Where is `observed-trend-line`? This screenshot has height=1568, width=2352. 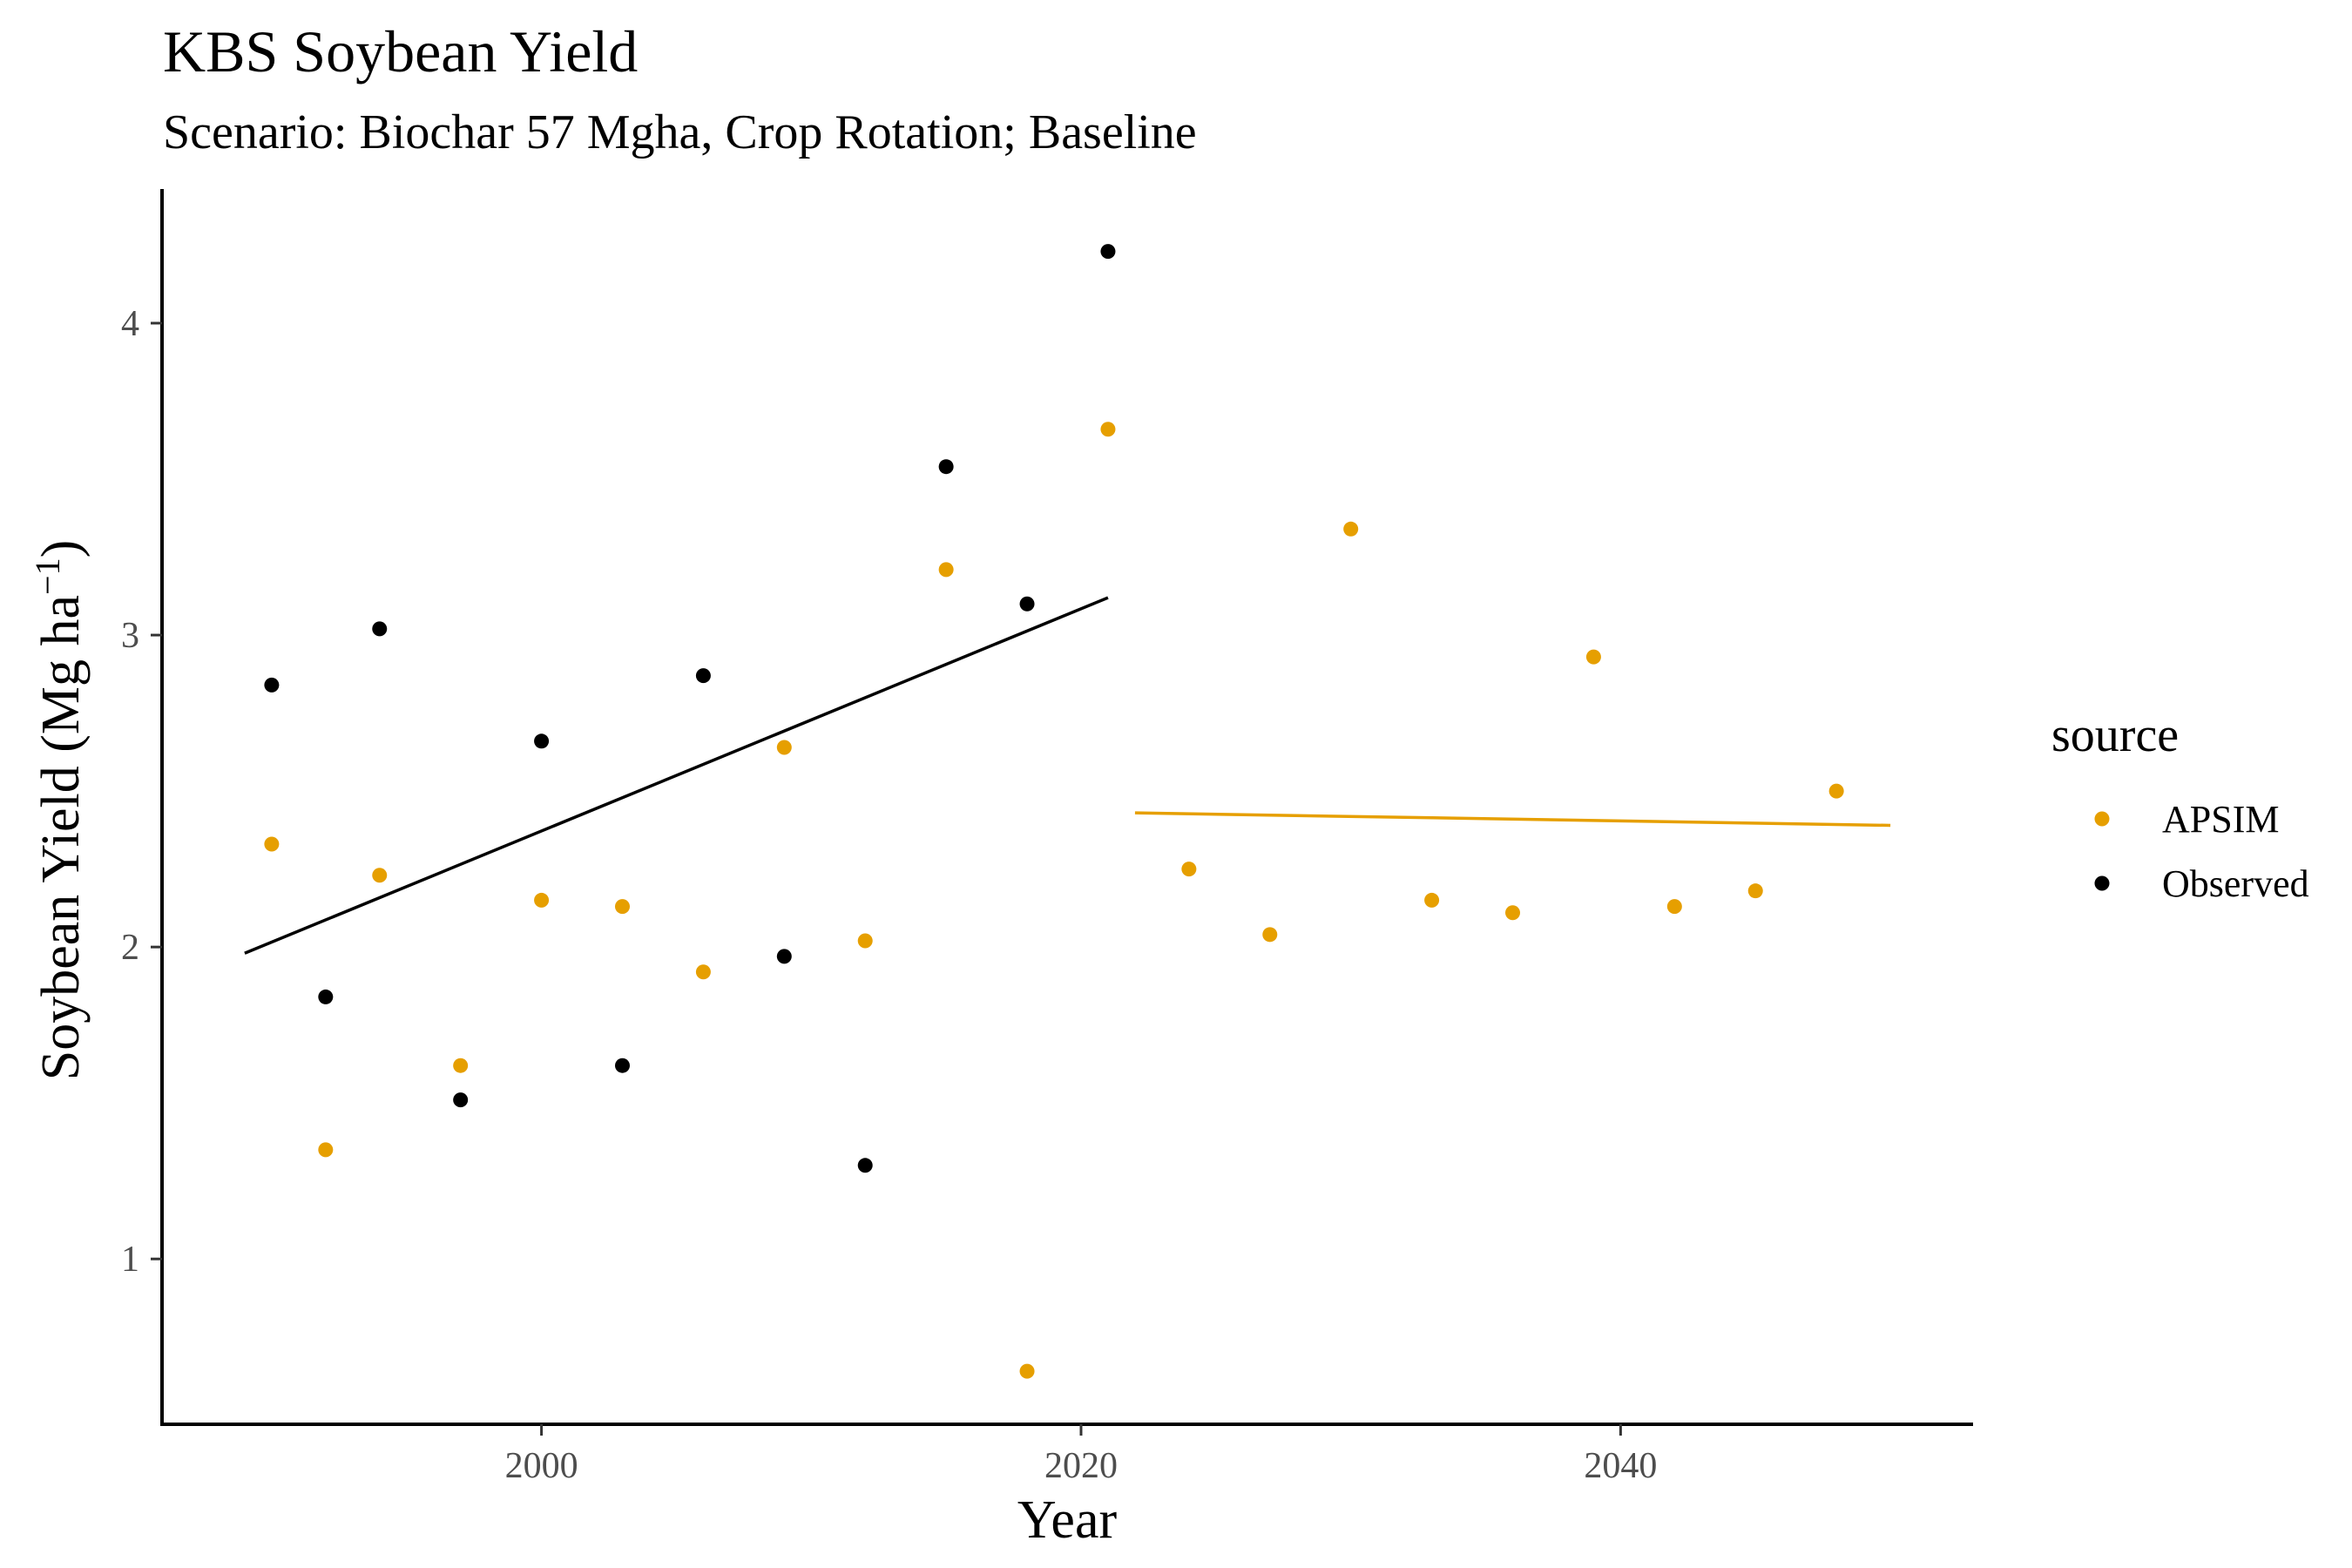
observed-trend-line is located at coordinates (677, 775).